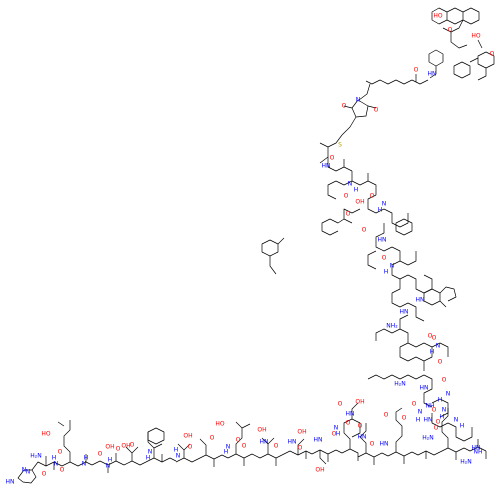  Describe the element at coordinates (392, 326) in the screenshot. I see `leu-glu-gly-gln-ala-ala-atom-label: NH₂` at that location.